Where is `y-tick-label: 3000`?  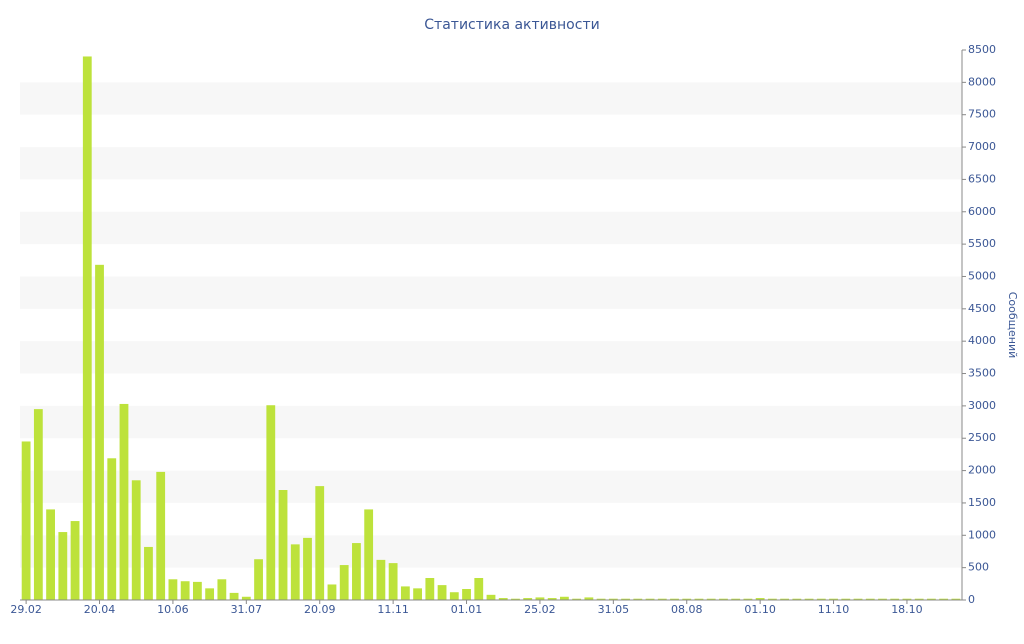 y-tick-label: 3000 is located at coordinates (982, 405).